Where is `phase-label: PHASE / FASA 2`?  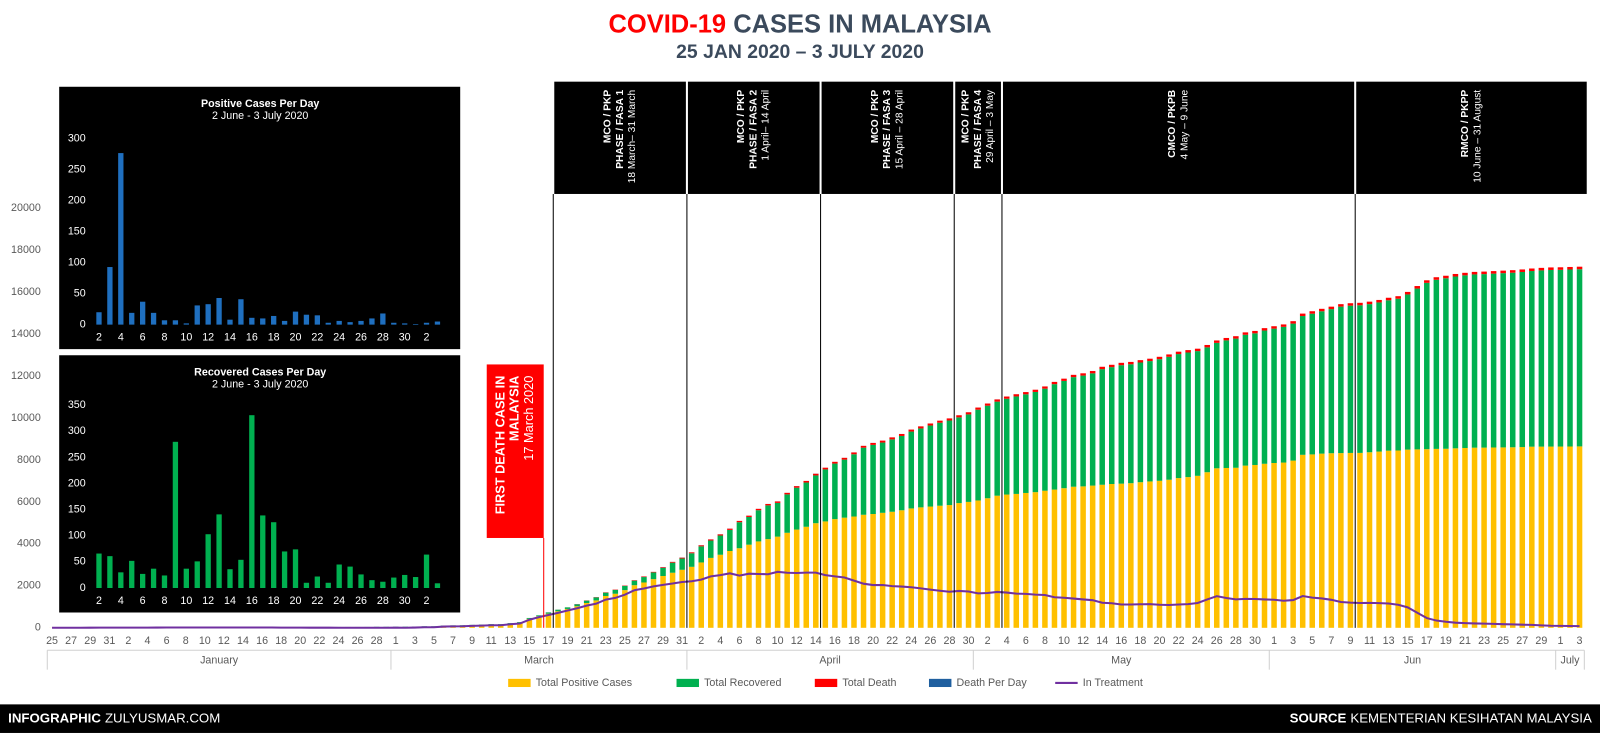
phase-label: PHASE / FASA 2 is located at coordinates (753, 129).